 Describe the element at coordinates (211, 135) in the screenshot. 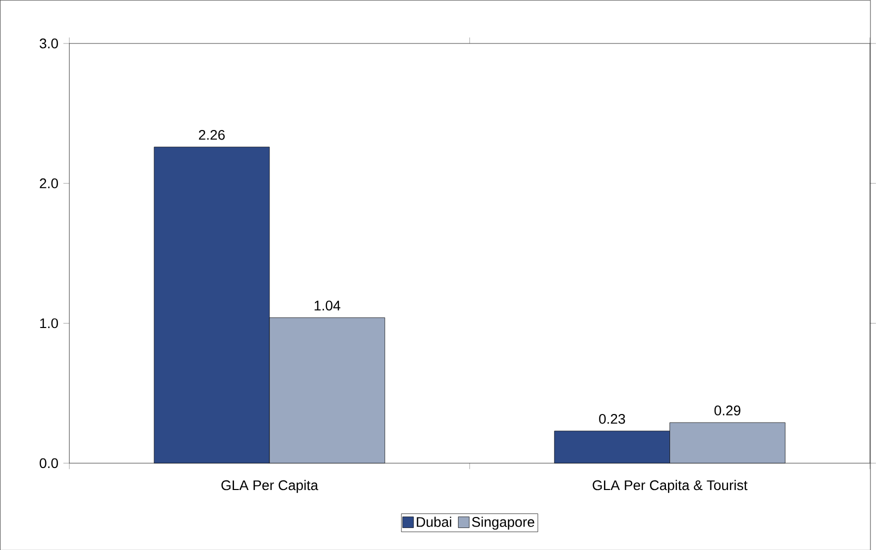

I see `data-label: 2.26` at that location.